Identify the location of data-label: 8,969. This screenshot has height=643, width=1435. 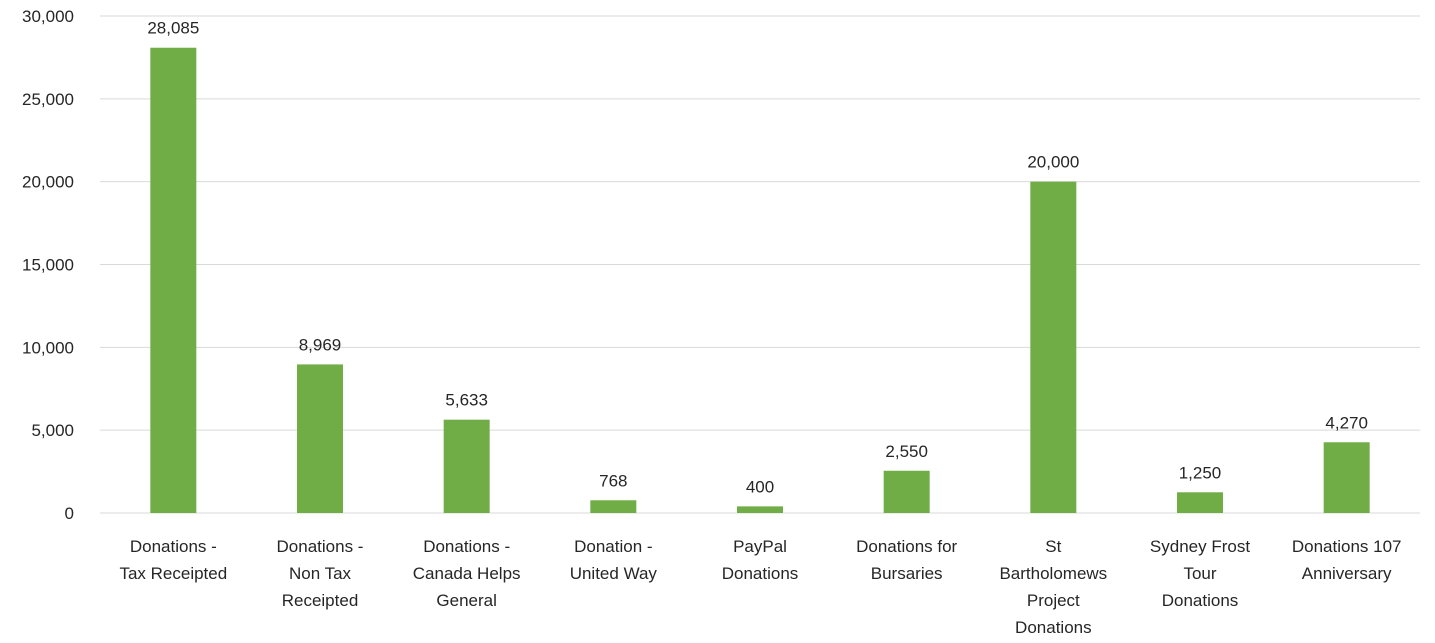
(320, 344).